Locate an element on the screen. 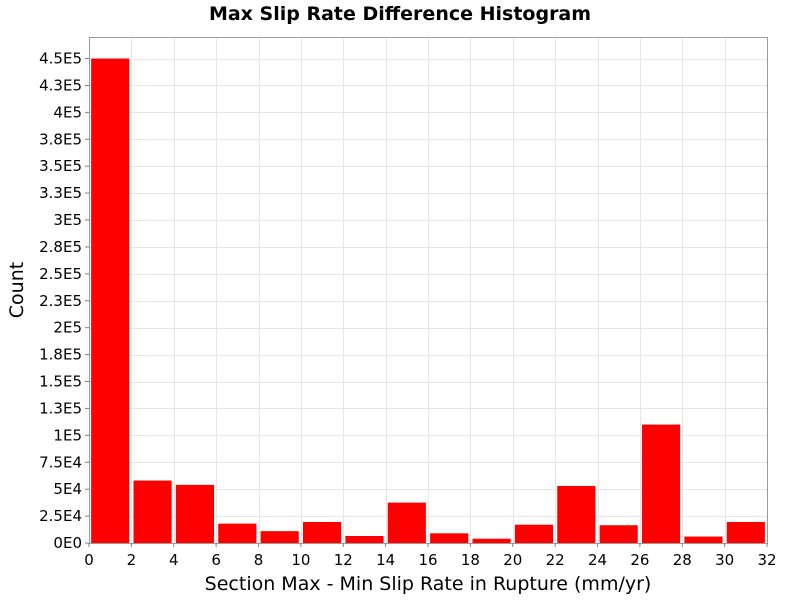 The height and width of the screenshot is (600, 800). x-tick-label: 8 is located at coordinates (259, 560).